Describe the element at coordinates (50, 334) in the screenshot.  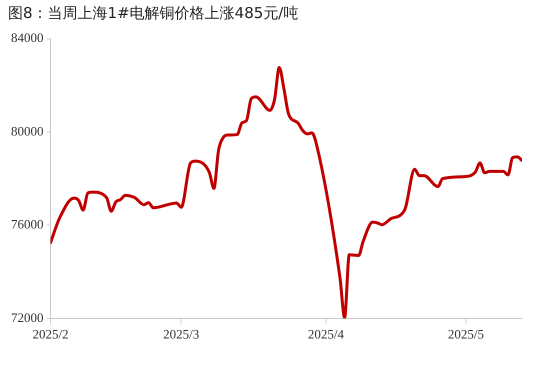
I see `x-tick-label: 2025/2` at that location.